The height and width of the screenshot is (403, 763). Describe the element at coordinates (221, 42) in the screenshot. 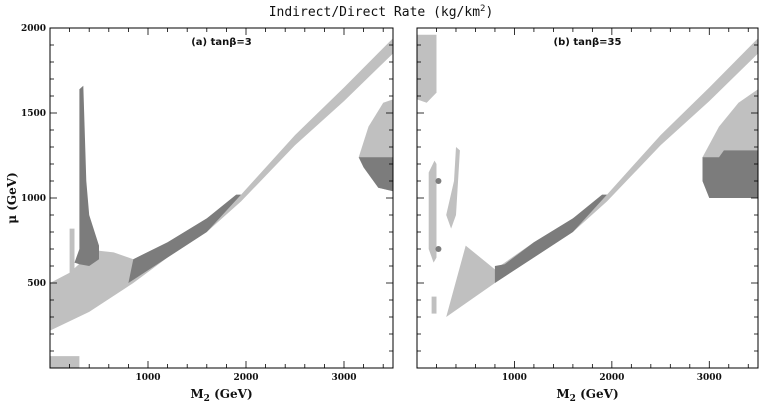

I see `panel-label: (a) tanβ=3` at that location.